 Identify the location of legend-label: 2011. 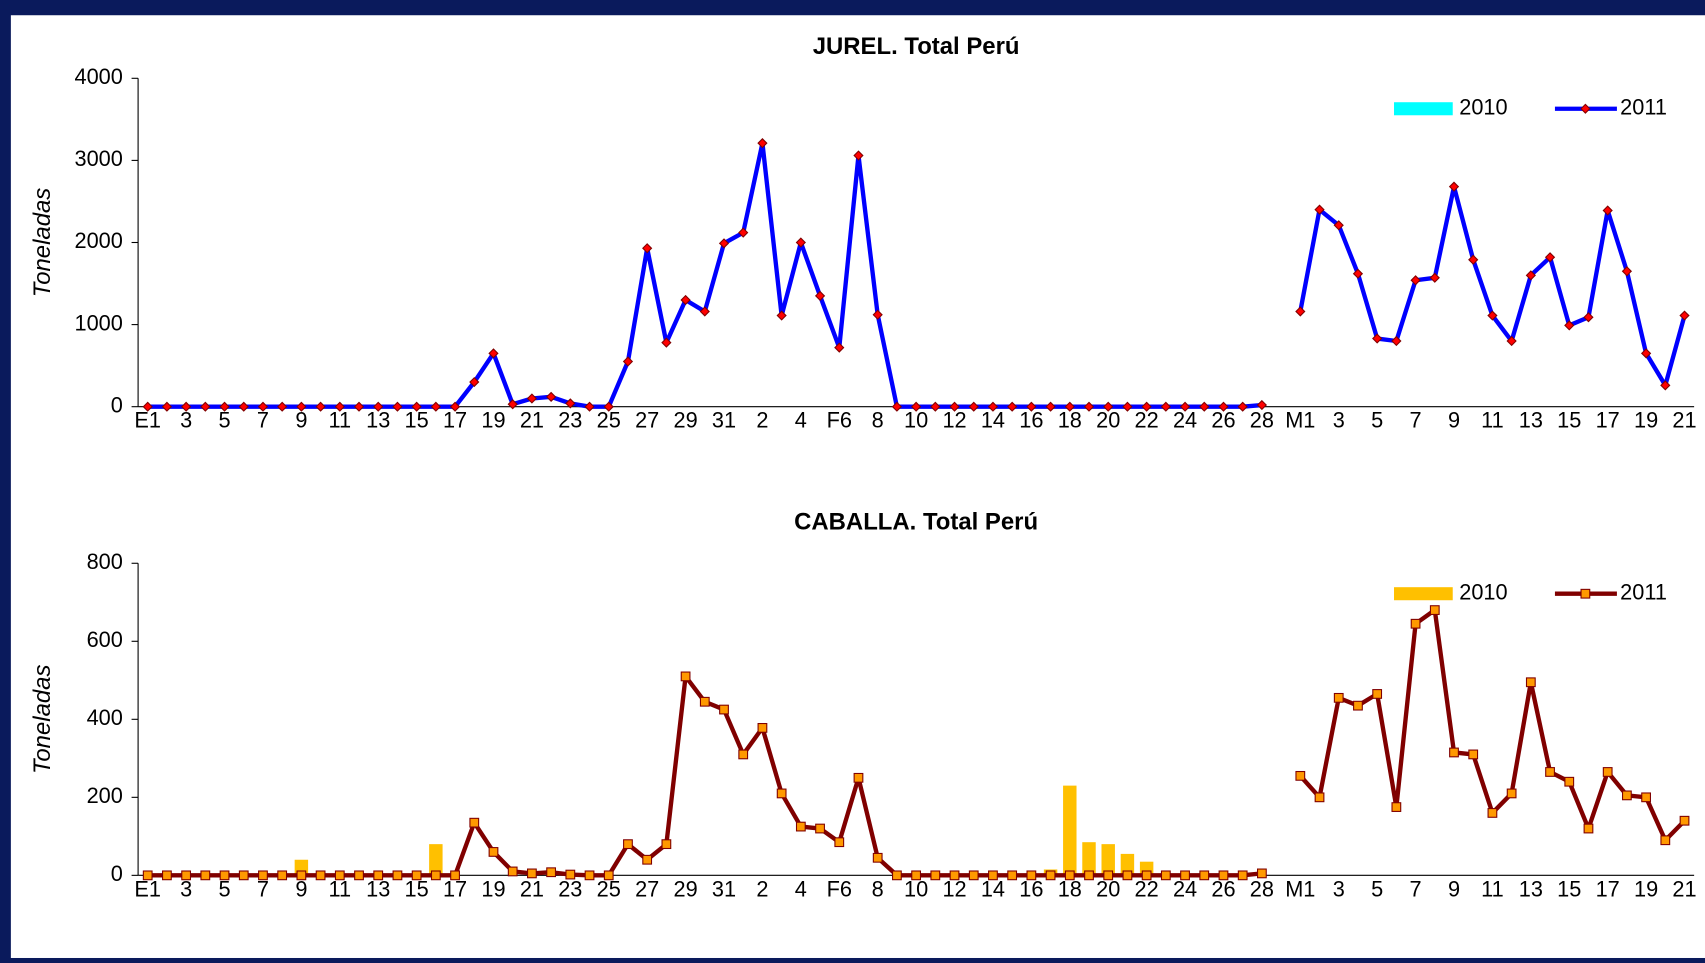
(1643, 106).